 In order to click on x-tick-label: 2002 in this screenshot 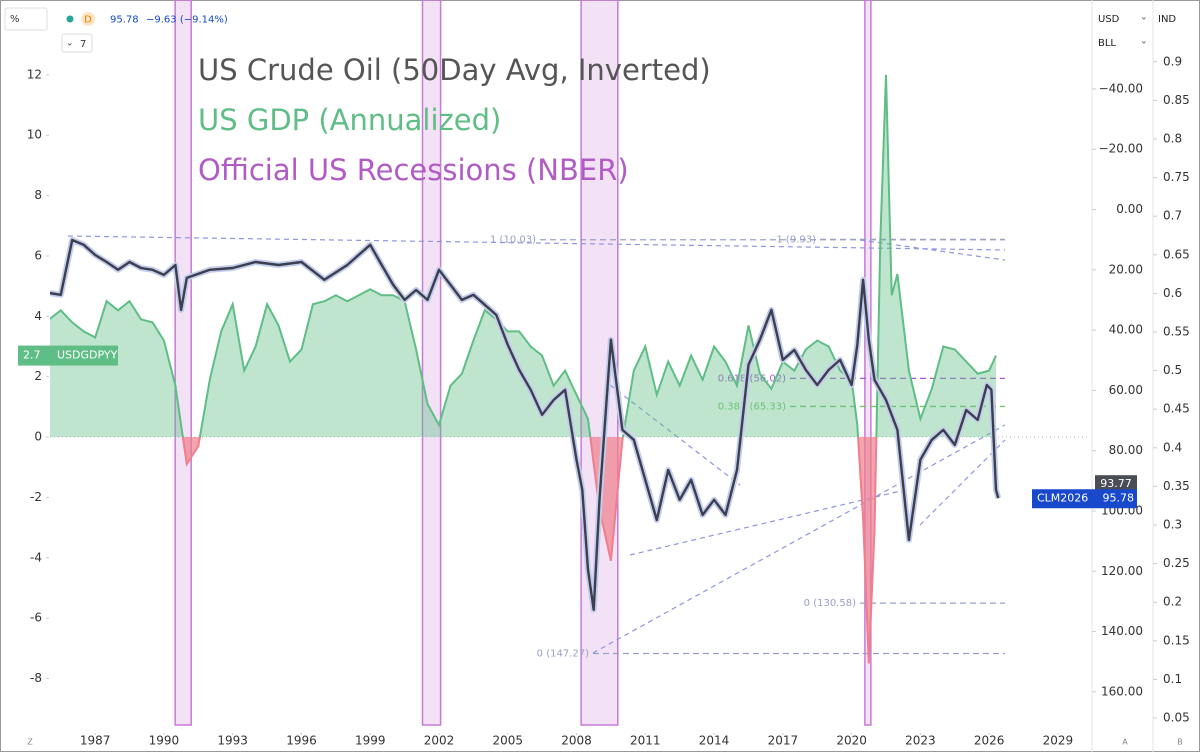, I will do `click(439, 741)`.